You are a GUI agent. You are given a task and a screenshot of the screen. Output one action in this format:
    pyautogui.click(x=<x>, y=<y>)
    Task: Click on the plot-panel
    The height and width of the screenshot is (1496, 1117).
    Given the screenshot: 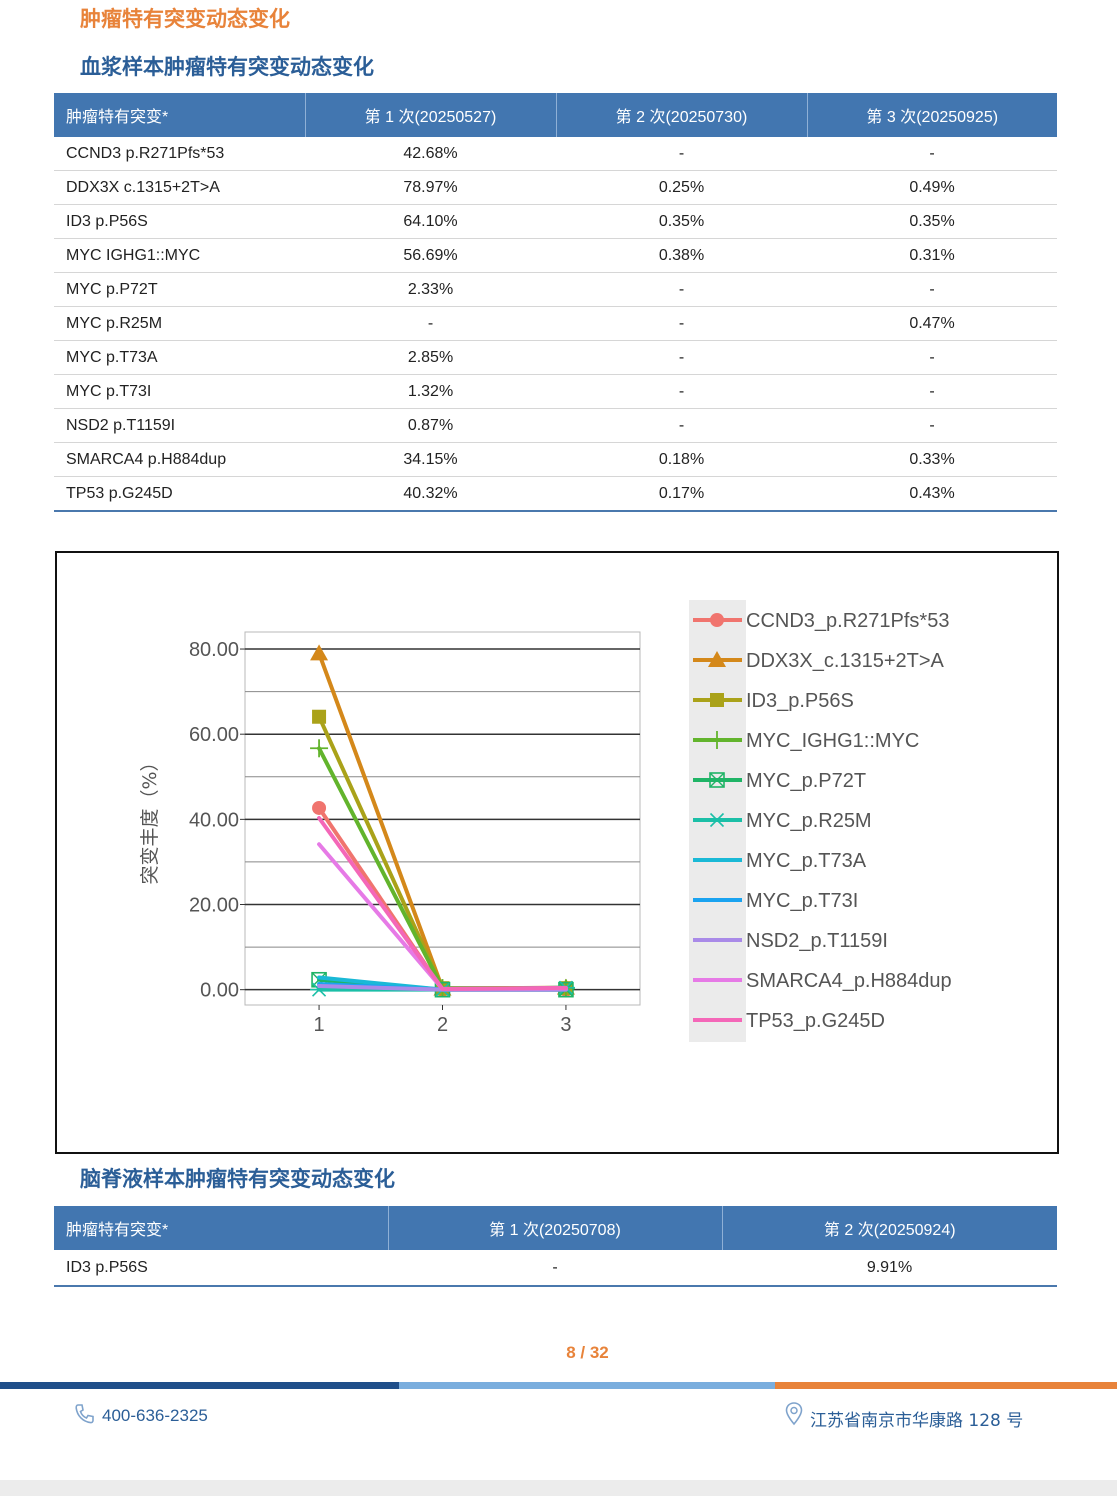 What is the action you would take?
    pyautogui.click(x=442, y=818)
    